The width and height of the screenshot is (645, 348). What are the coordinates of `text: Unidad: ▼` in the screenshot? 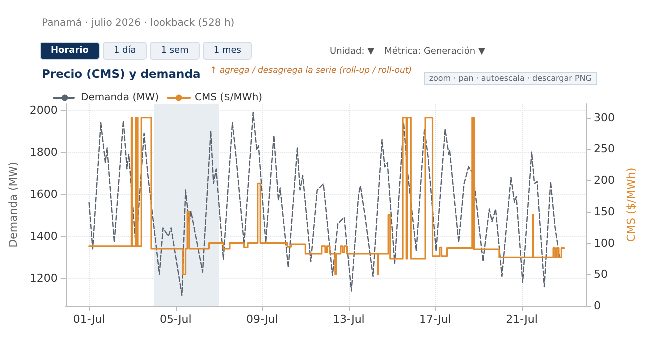 It's located at (352, 52).